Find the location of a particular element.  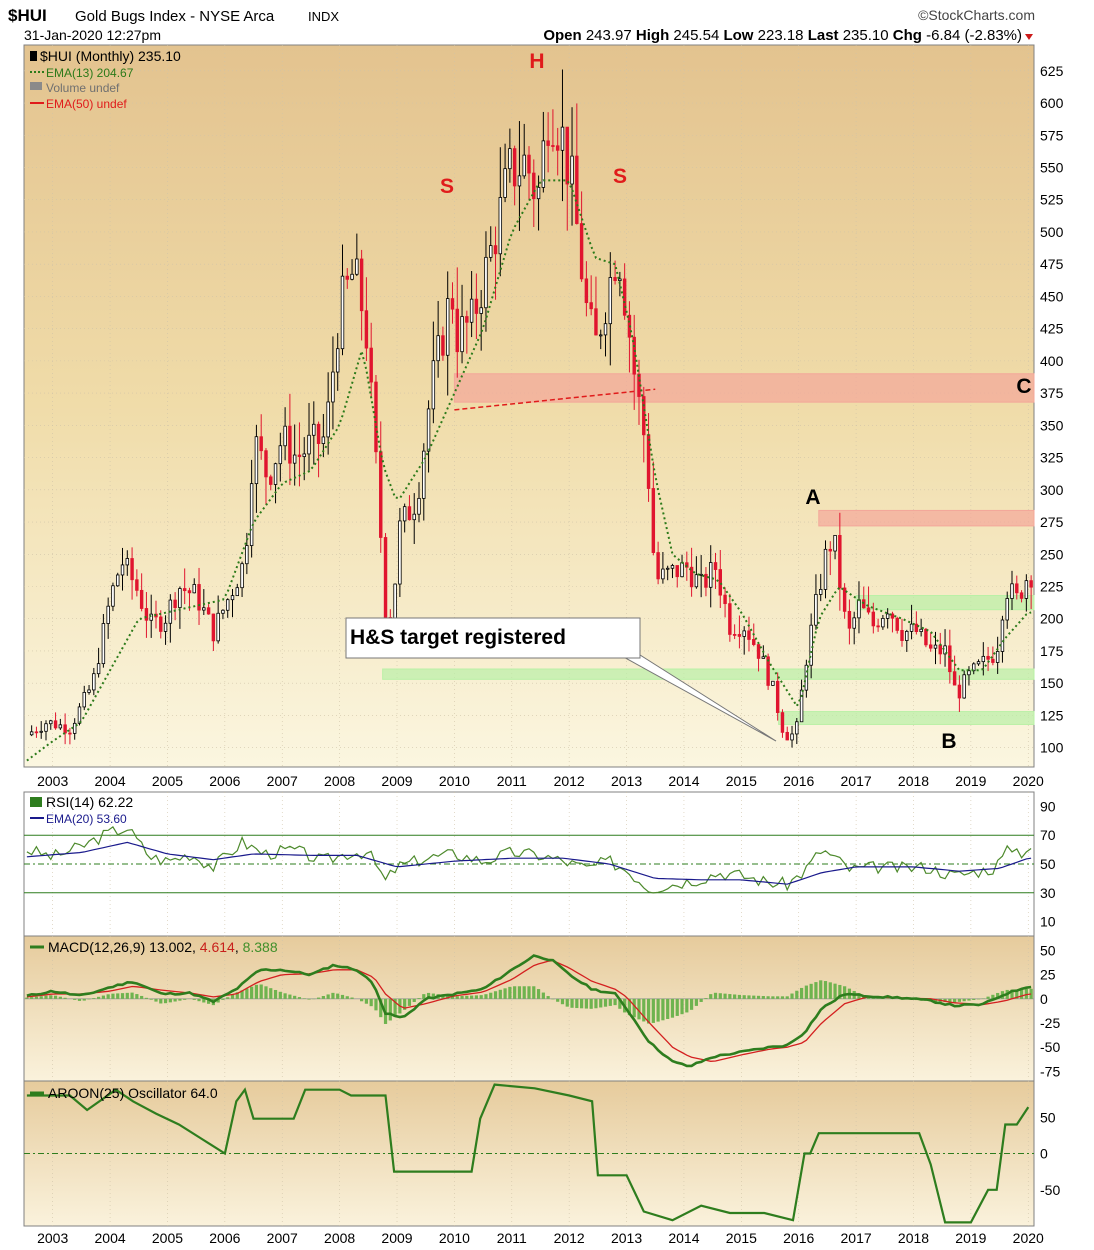

symbol-label: $HUI is located at coordinates (27, 15).